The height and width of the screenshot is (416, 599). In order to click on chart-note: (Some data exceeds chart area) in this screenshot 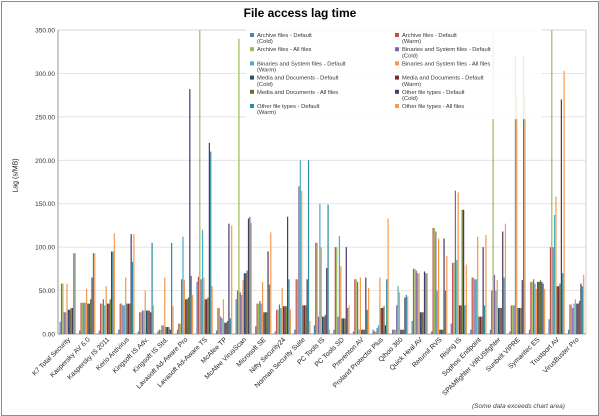, I will do `click(518, 406)`.